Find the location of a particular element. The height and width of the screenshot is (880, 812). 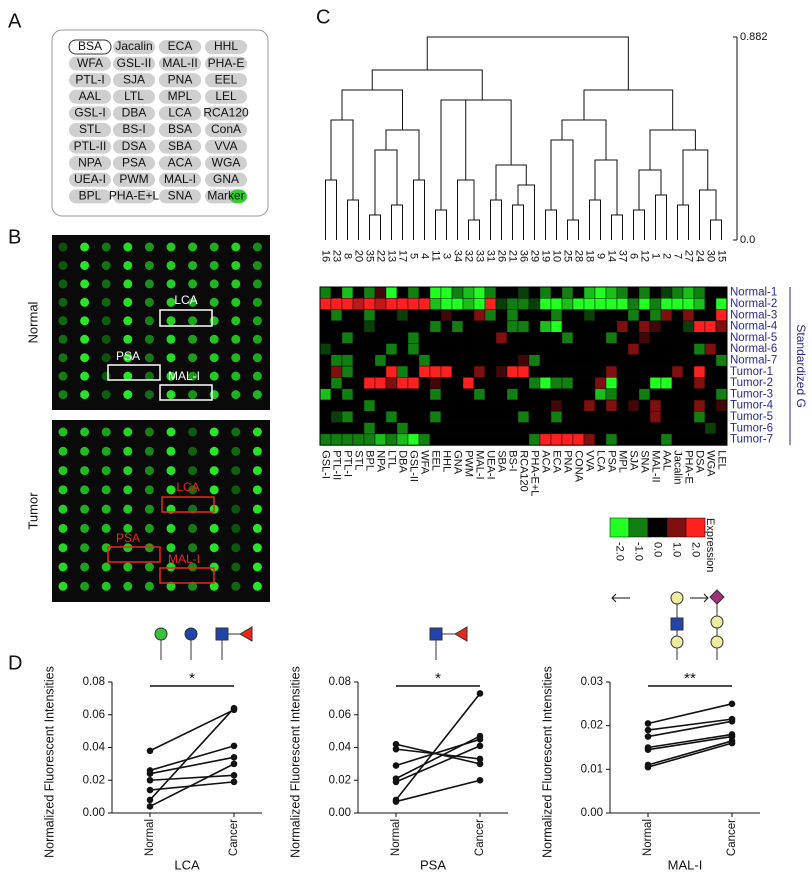

side-label: Standardized G is located at coordinates (801, 365).